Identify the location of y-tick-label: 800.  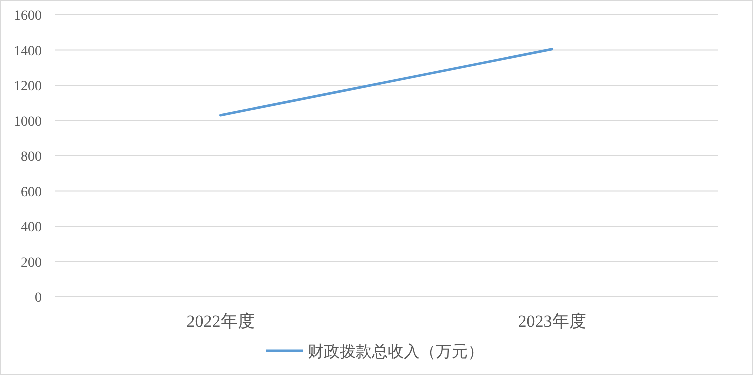
(31, 157).